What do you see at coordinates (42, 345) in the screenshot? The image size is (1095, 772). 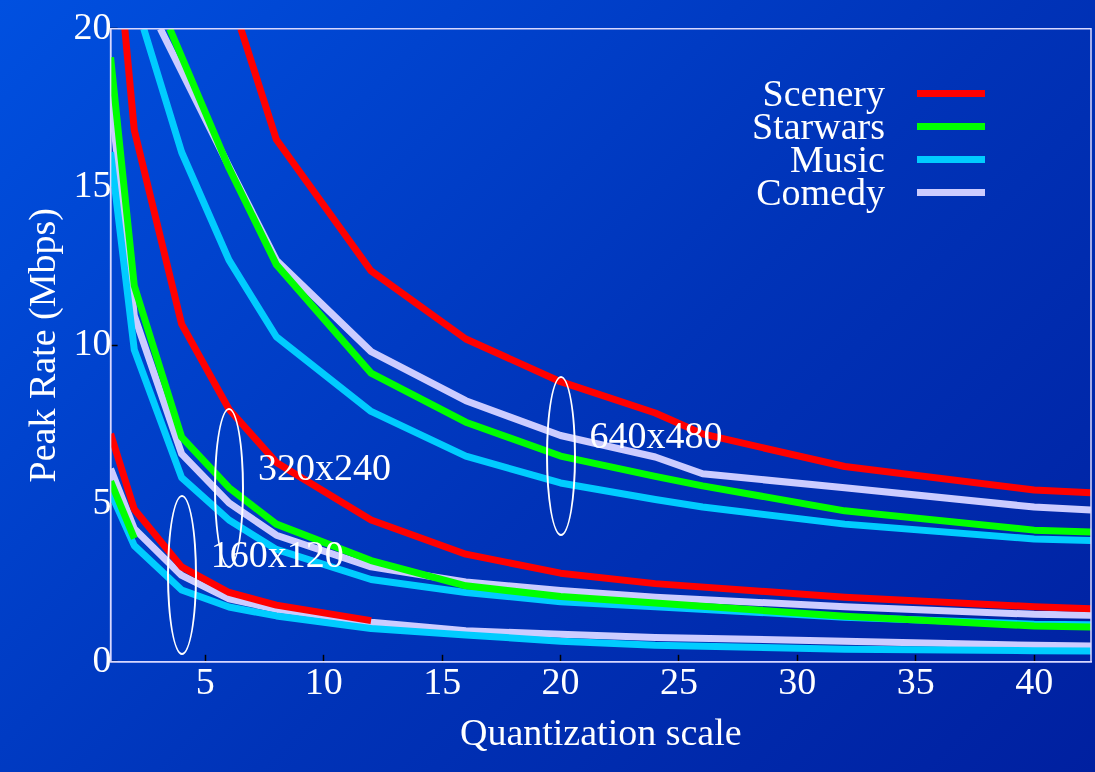 I see `y-axis-title: Peak Rate (Mbps)` at bounding box center [42, 345].